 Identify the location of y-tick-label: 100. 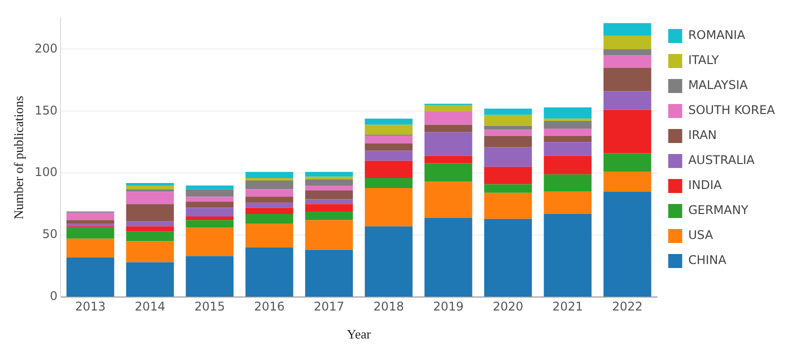
(46, 172).